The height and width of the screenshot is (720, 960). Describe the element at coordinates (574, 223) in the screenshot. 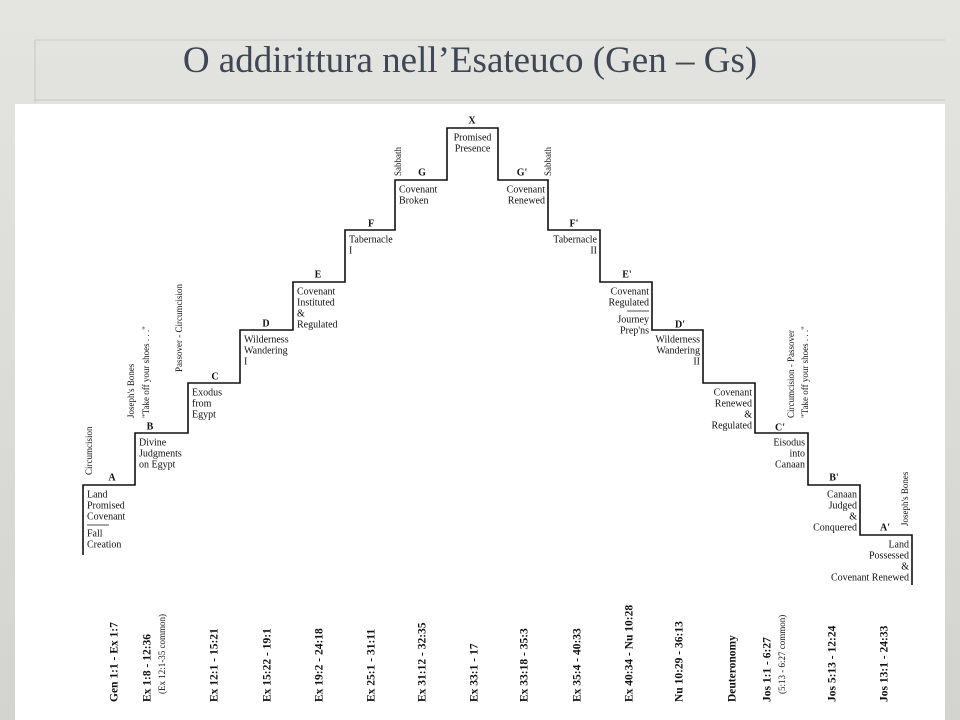

I see `step-letter: F'` at that location.